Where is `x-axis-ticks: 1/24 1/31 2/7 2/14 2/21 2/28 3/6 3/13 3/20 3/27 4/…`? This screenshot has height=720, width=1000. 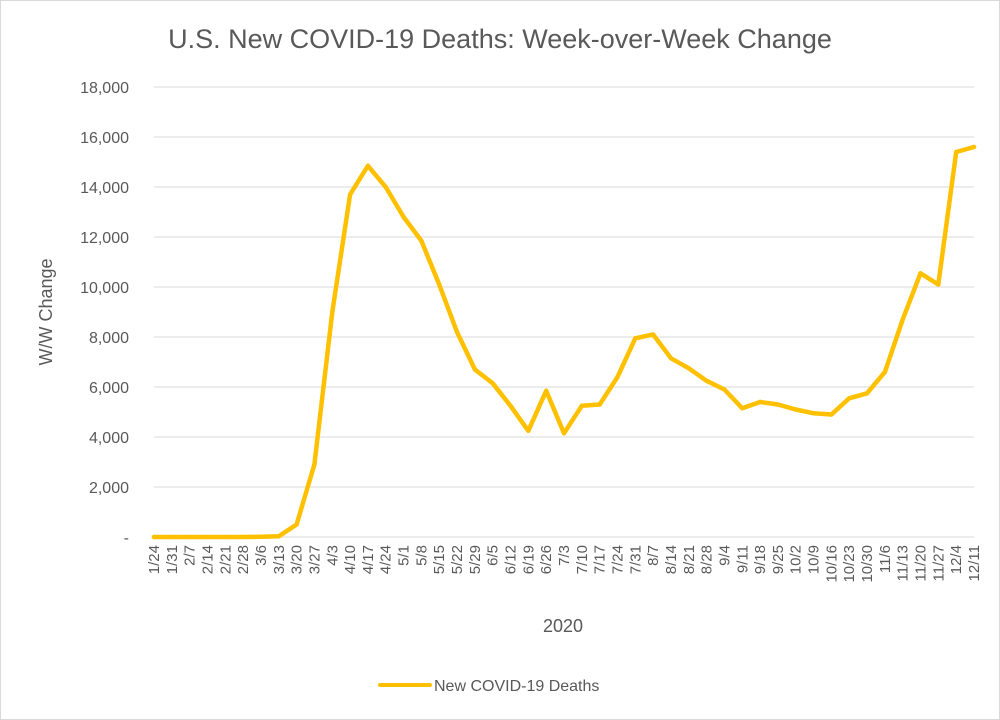 x-axis-ticks: 1/24 1/31 2/7 2/14 2/21 2/28 3/6 3/13 3/20 3/27 4/… is located at coordinates (564, 564).